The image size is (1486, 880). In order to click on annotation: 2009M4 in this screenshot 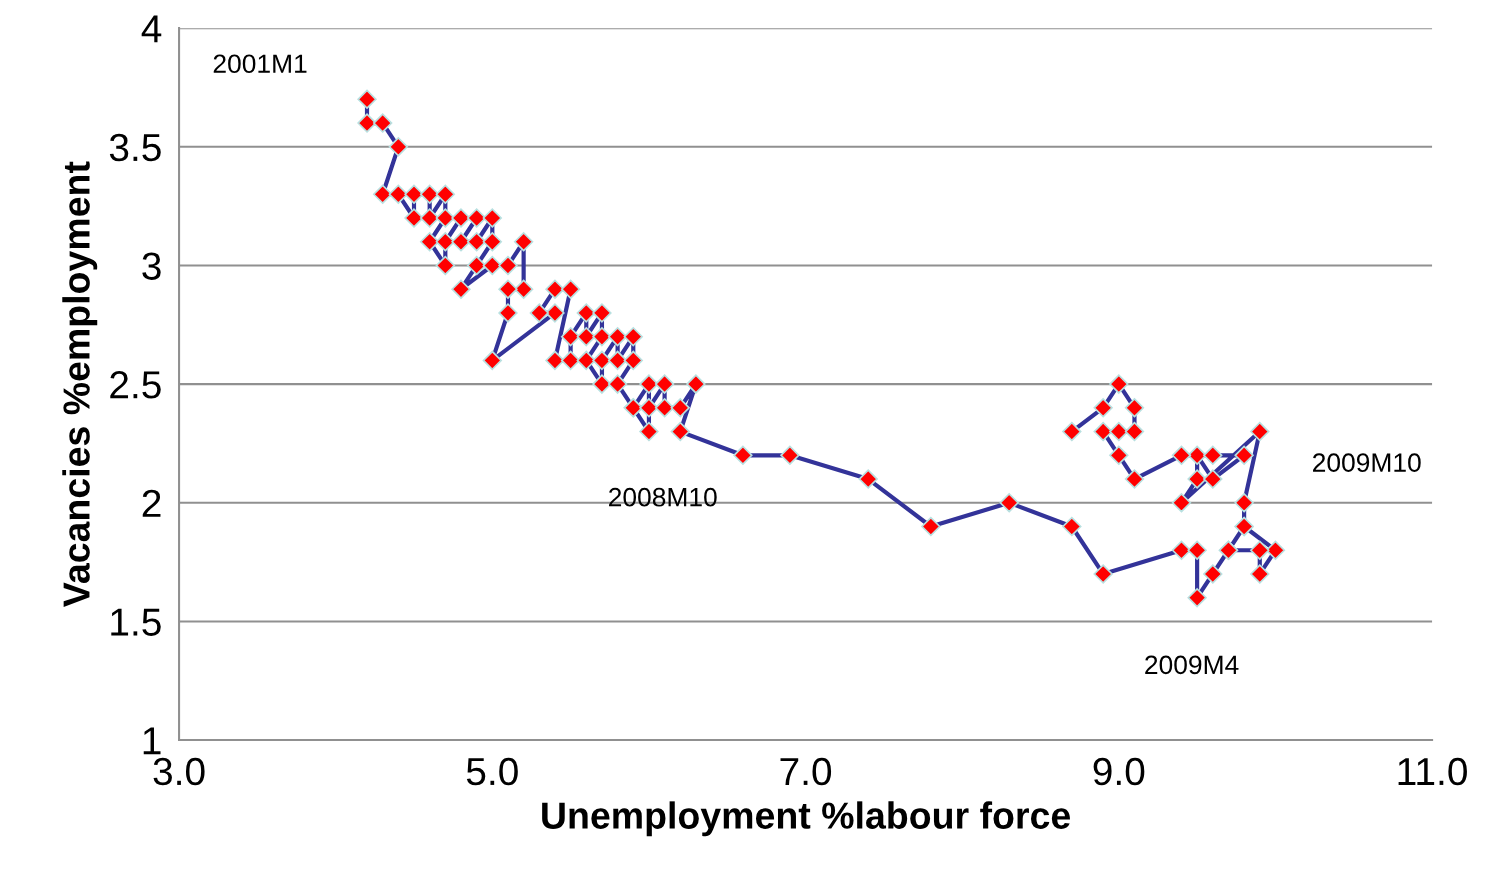, I will do `click(1192, 665)`.